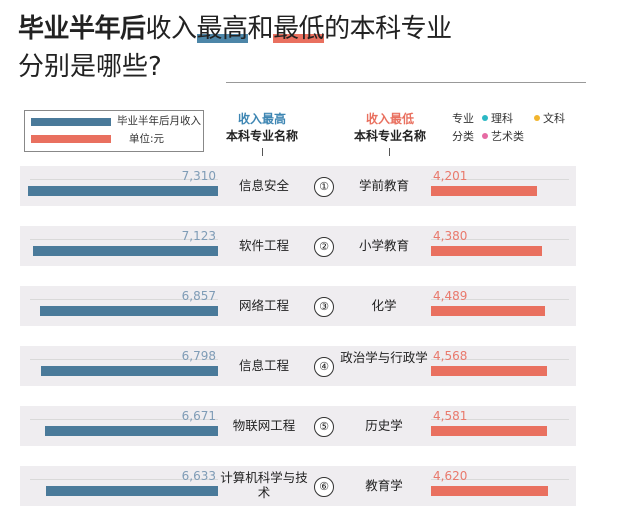  Describe the element at coordinates (90, 67) in the screenshot. I see `chart-subtitle: 分别是哪些?` at that location.